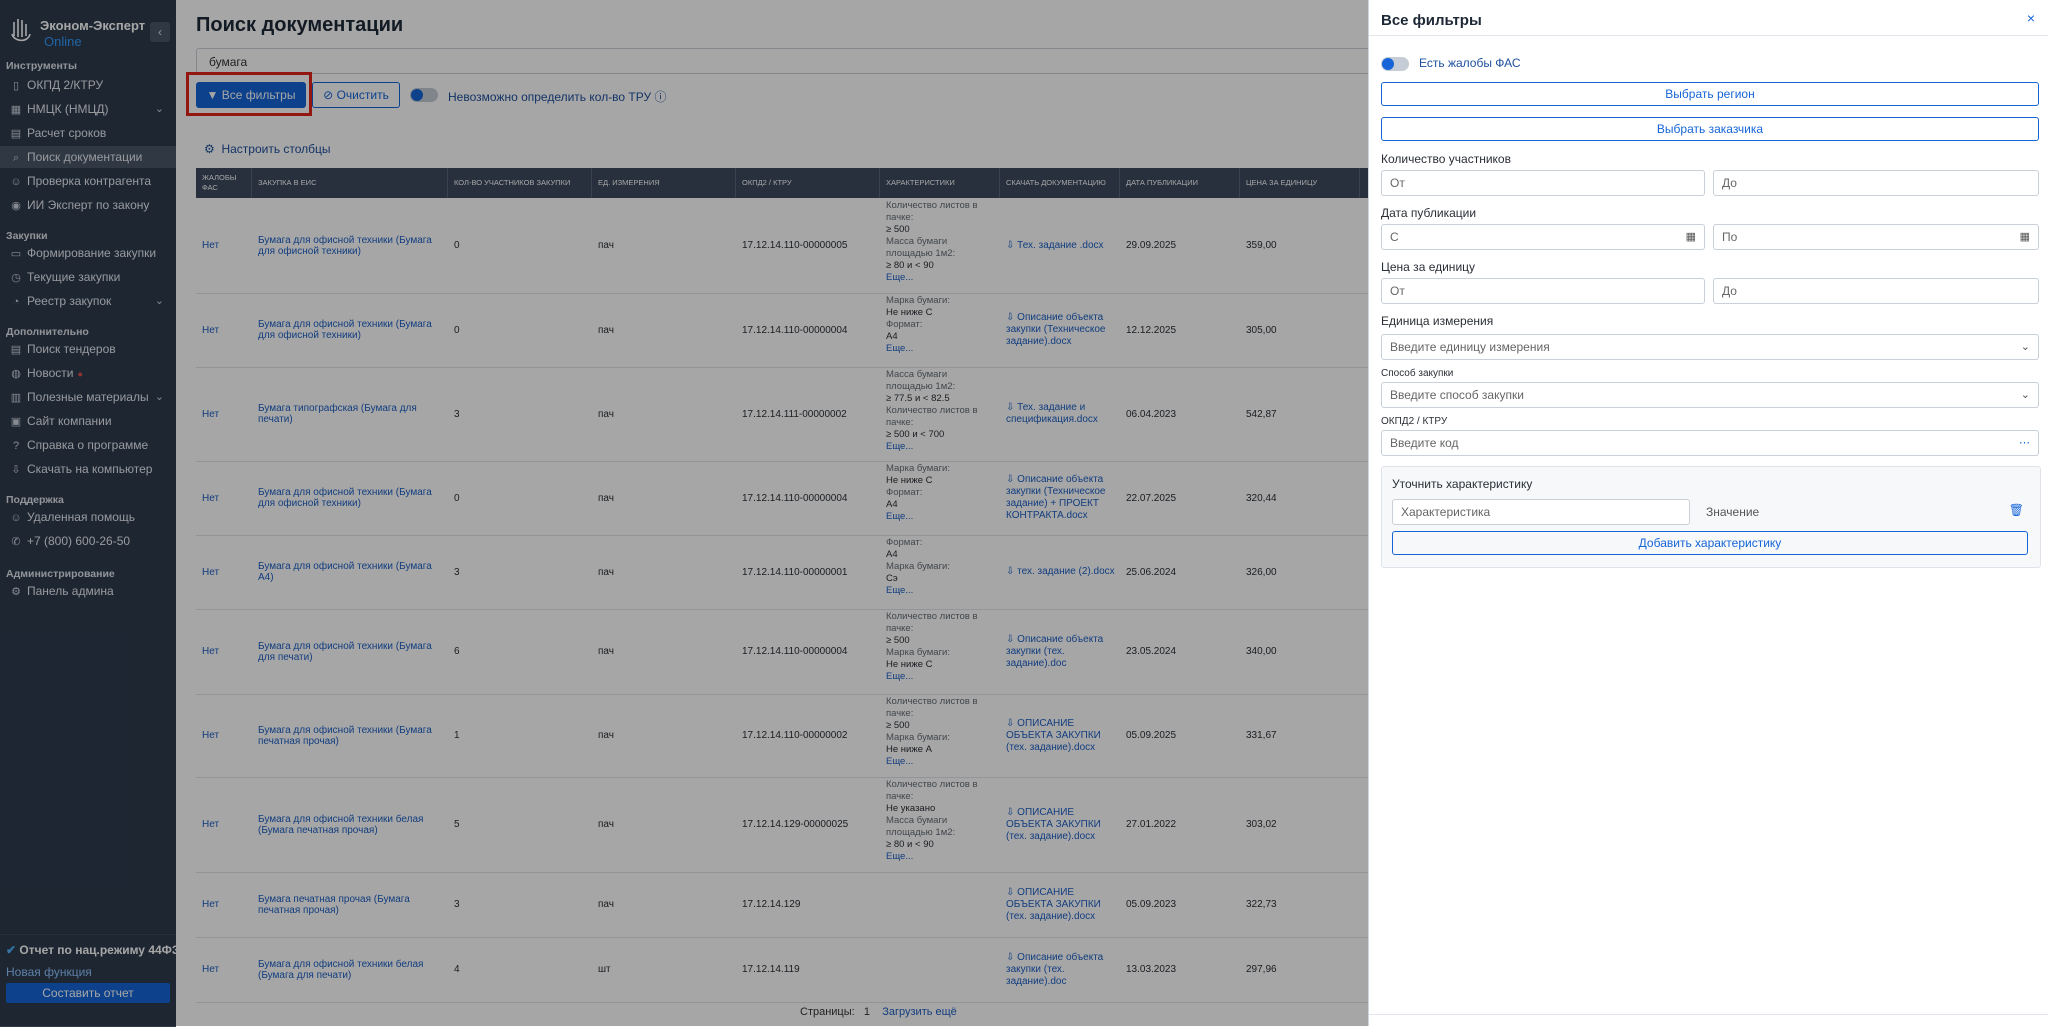 The height and width of the screenshot is (1027, 2048). What do you see at coordinates (520, 183) in the screenshot?
I see `col-participants: Кол-во участников закупки` at bounding box center [520, 183].